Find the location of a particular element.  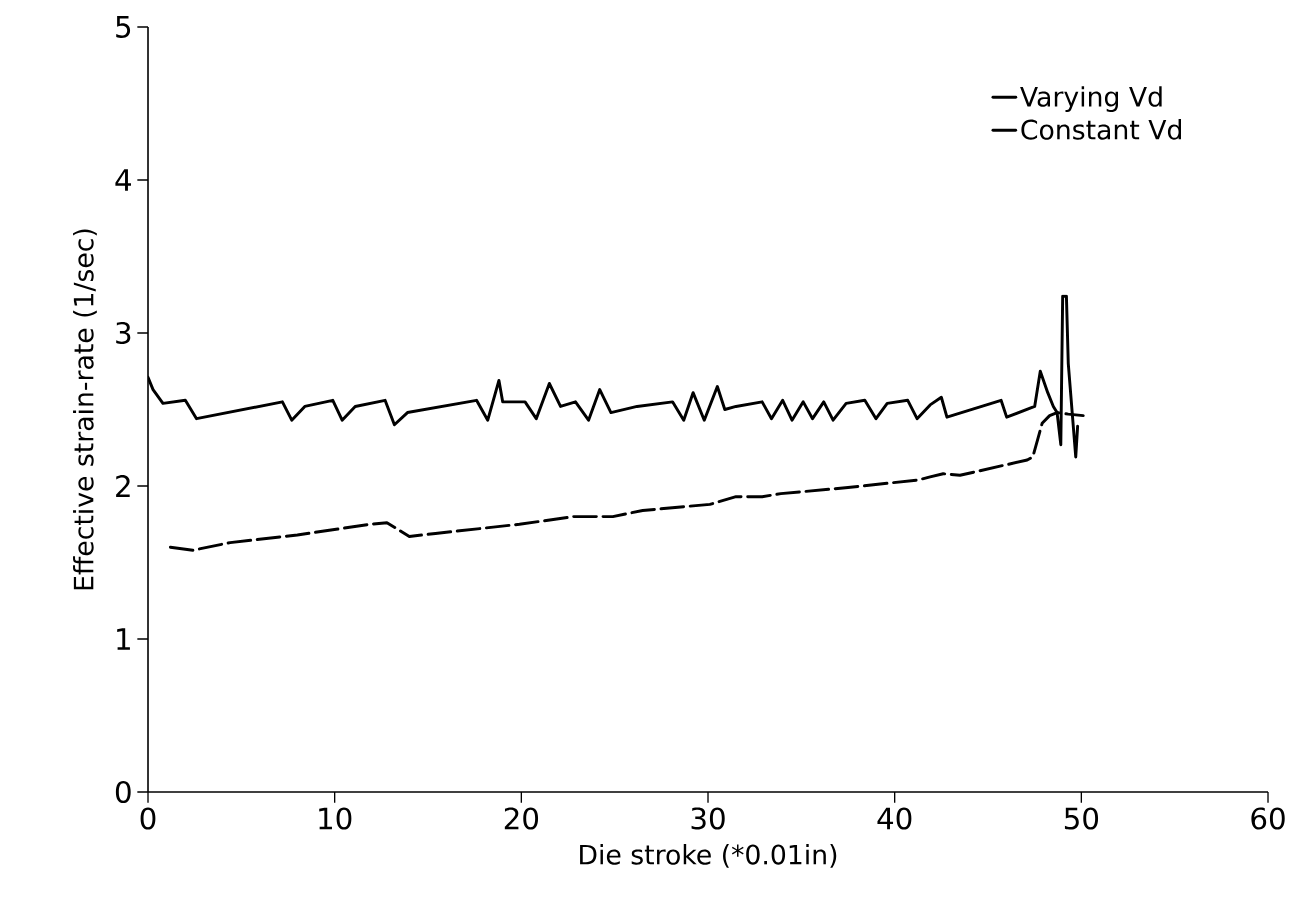

y-tick-label: 3 is located at coordinates (123, 333).